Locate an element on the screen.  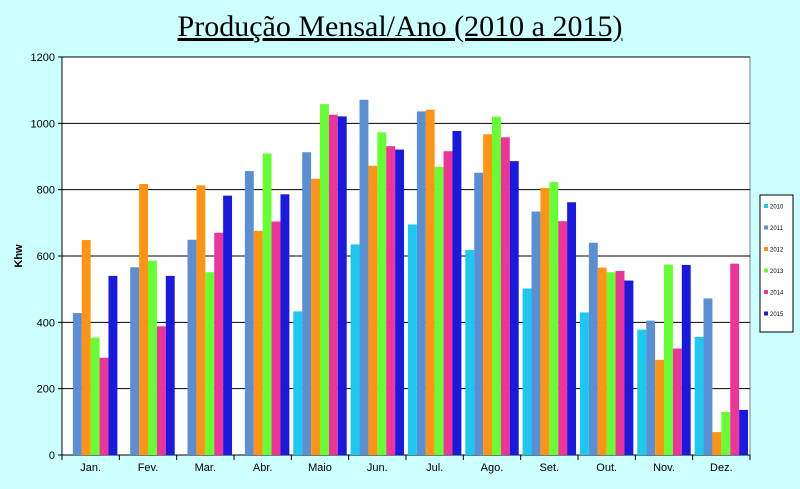
bar-2011-Jan is located at coordinates (77, 384).